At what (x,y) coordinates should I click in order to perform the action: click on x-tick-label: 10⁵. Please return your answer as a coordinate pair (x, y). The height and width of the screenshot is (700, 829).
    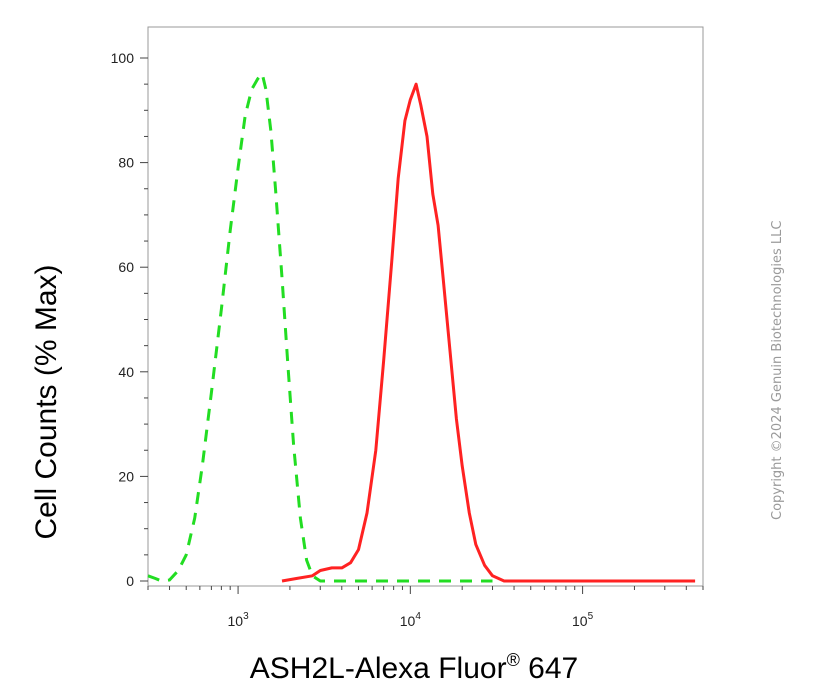
    Looking at the image, I should click on (583, 620).